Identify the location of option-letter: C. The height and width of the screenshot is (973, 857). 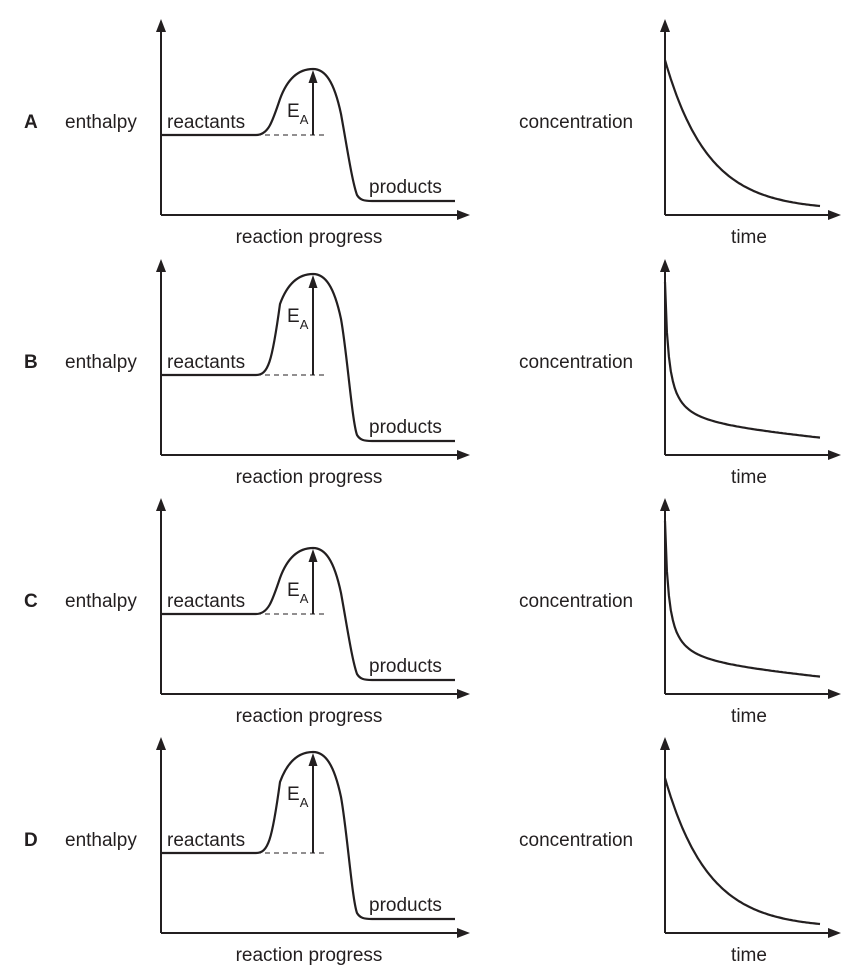
(31, 601).